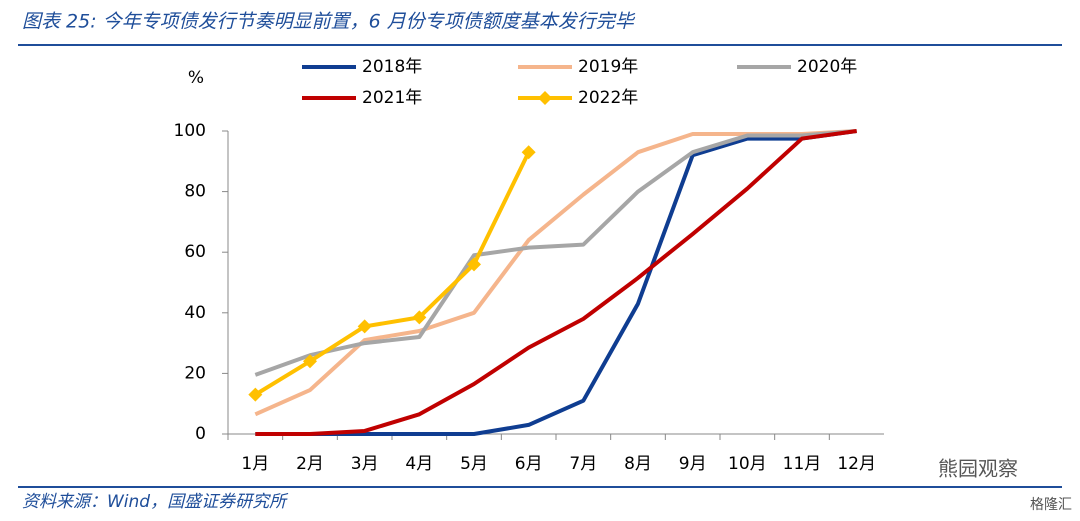 The image size is (1080, 521). I want to click on watermark: 熊园观察, so click(978, 469).